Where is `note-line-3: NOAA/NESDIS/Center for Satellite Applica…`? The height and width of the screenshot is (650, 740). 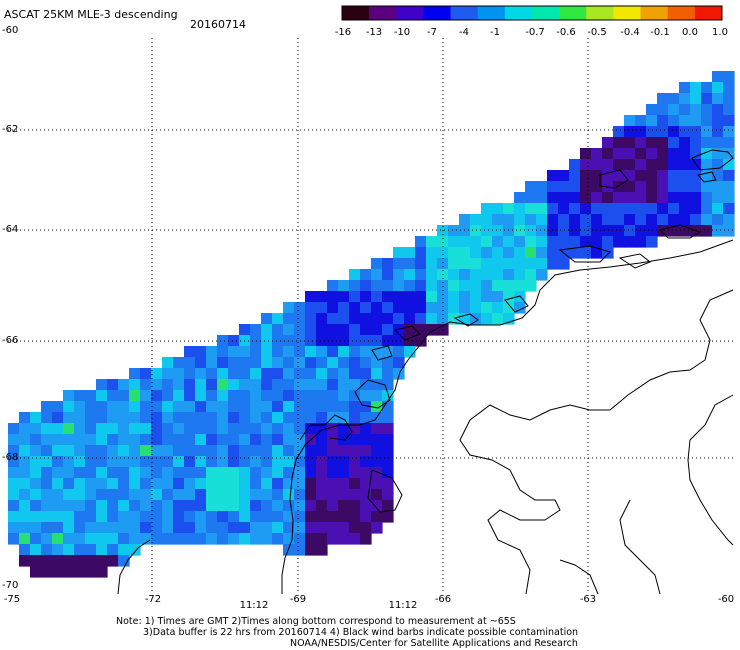 note-line-3: NOAA/NESDIS/Center for Satellite Applica… is located at coordinates (434, 643).